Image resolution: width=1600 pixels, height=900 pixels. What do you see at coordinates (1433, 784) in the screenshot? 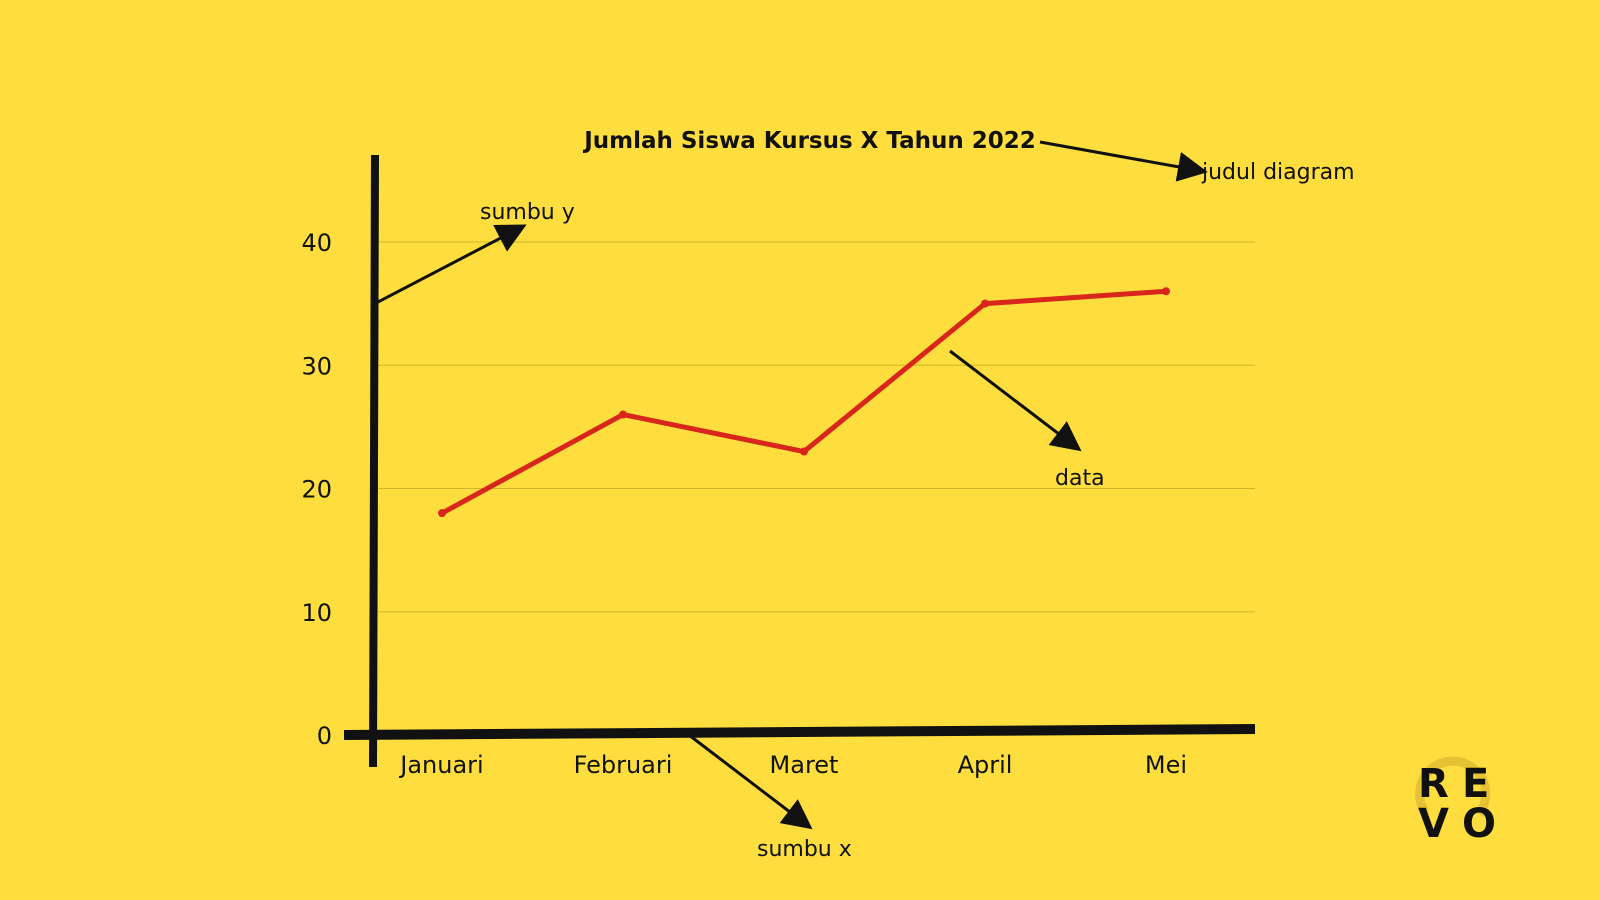
I see `logo-letter-r: R` at bounding box center [1433, 784].